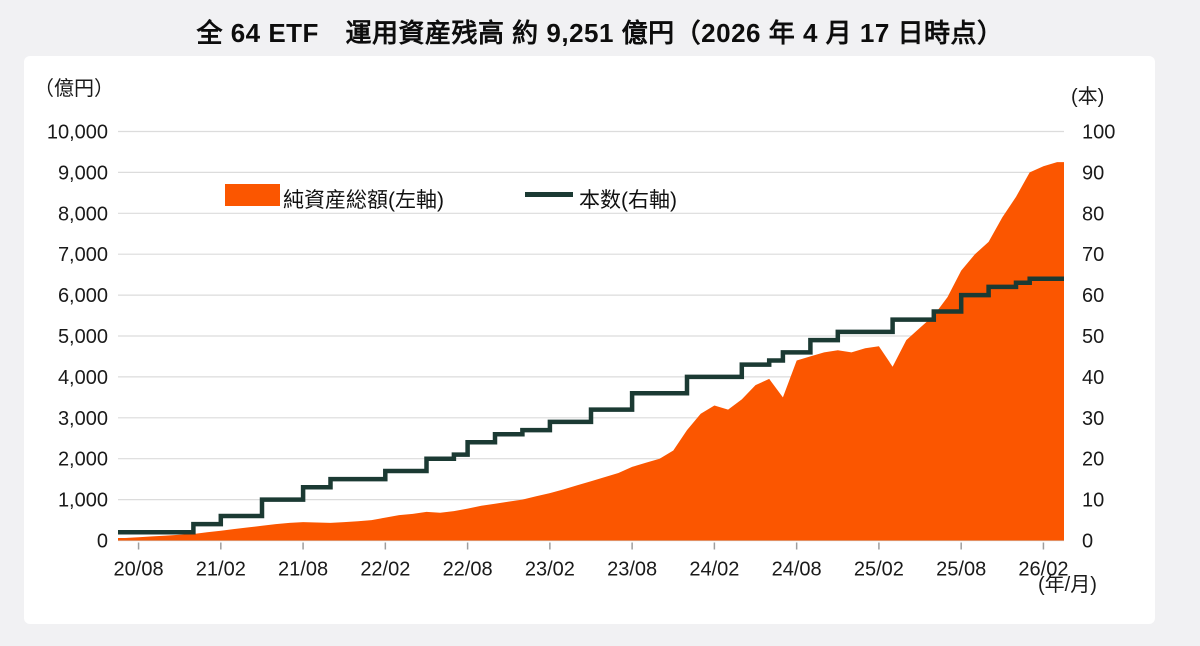 The height and width of the screenshot is (646, 1200). What do you see at coordinates (1098, 133) in the screenshot?
I see `right-axis-tick-label: 100` at bounding box center [1098, 133].